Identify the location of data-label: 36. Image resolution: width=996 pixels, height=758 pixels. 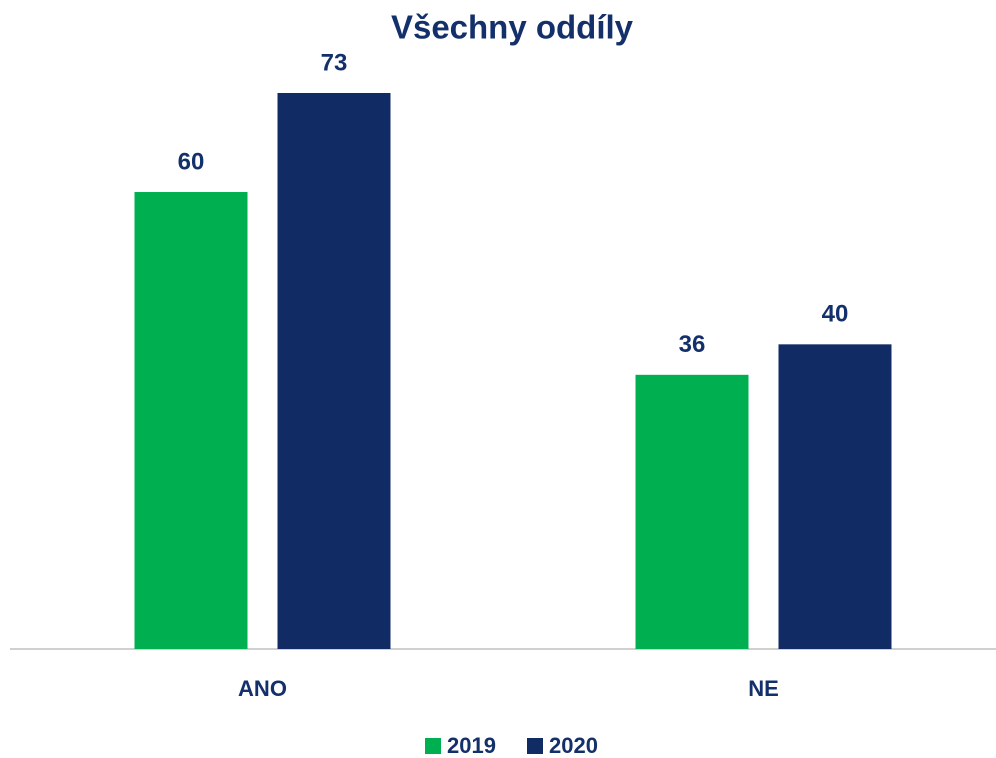
(692, 344).